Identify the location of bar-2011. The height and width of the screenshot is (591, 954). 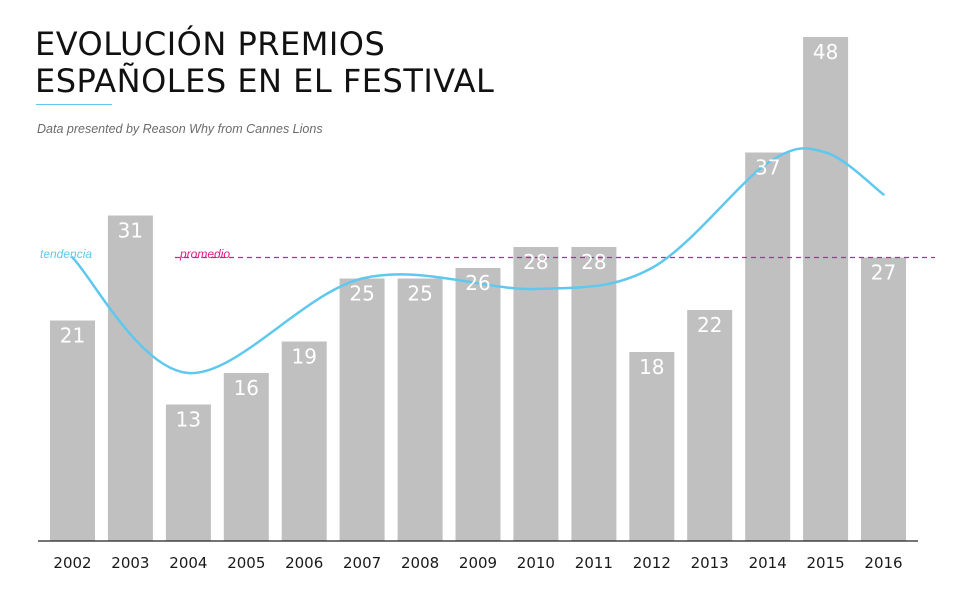
(594, 394).